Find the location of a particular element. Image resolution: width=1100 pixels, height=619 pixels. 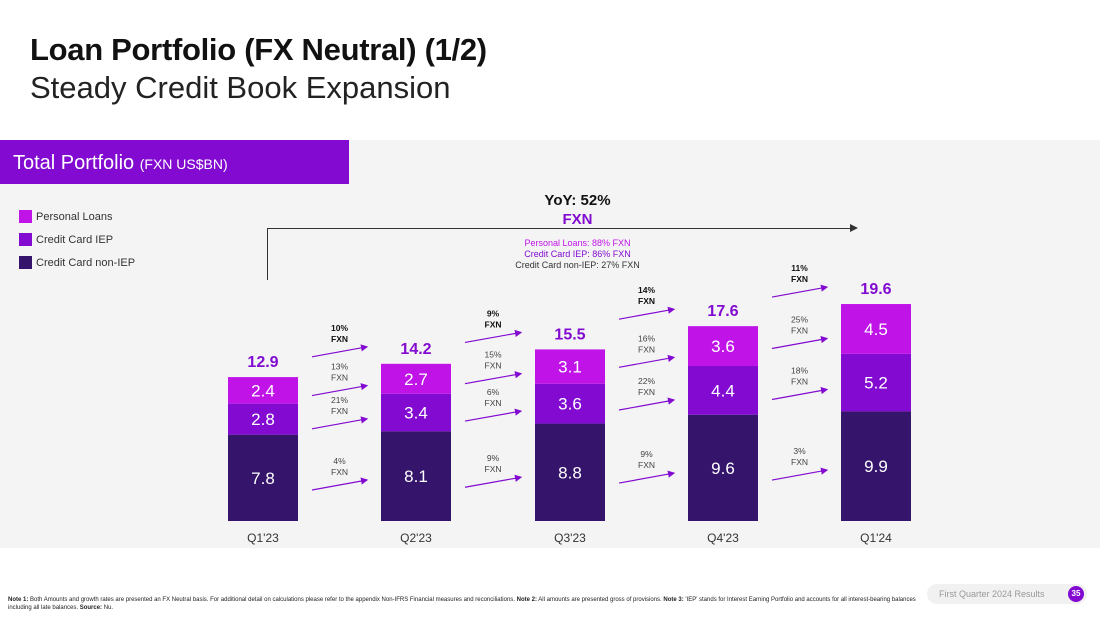

bar-total-label: 15.5 is located at coordinates (569, 334).